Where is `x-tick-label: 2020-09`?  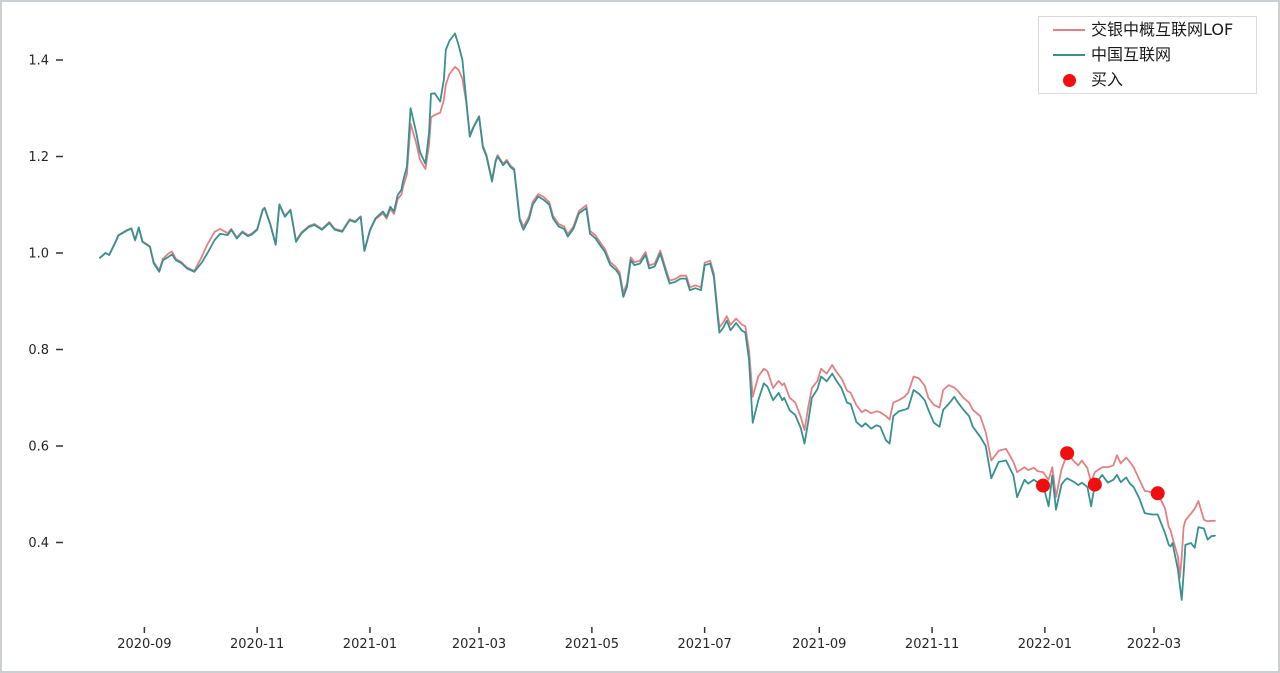 x-tick-label: 2020-09 is located at coordinates (144, 644).